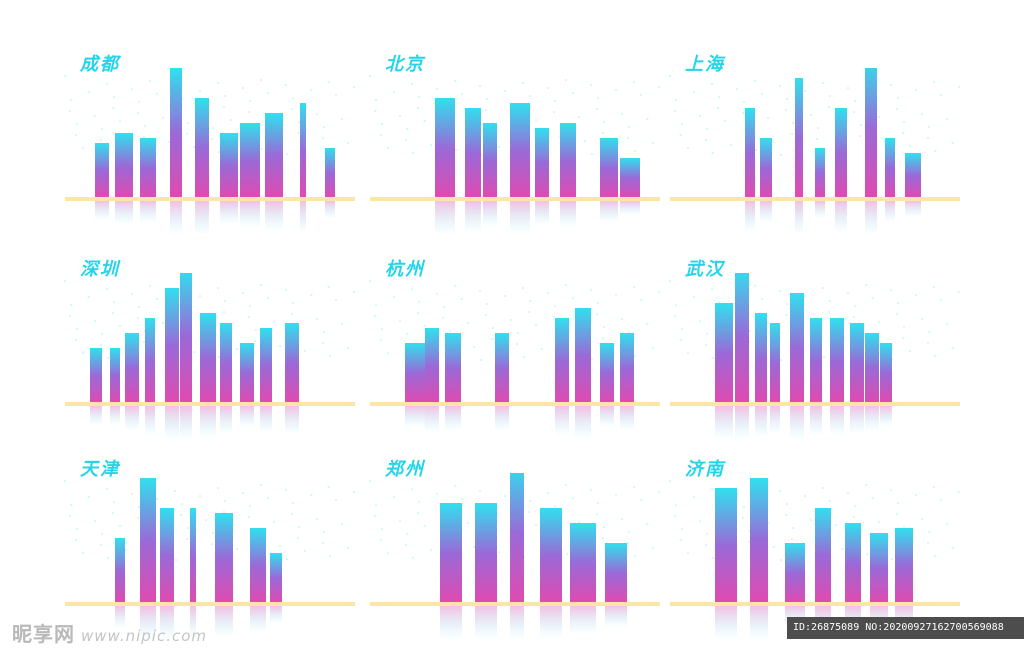 This screenshot has width=1024, height=648. What do you see at coordinates (815, 145) in the screenshot?
I see `skyline-panel-shanghai: 上海` at bounding box center [815, 145].